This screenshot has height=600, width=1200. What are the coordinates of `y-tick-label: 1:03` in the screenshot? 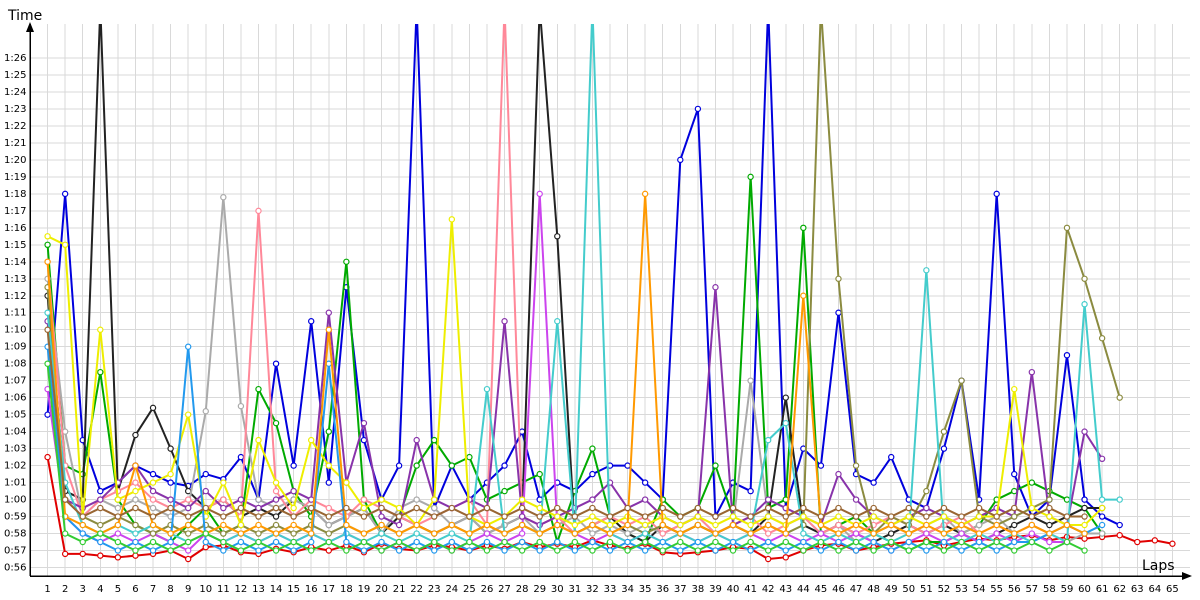 It's located at (15, 449).